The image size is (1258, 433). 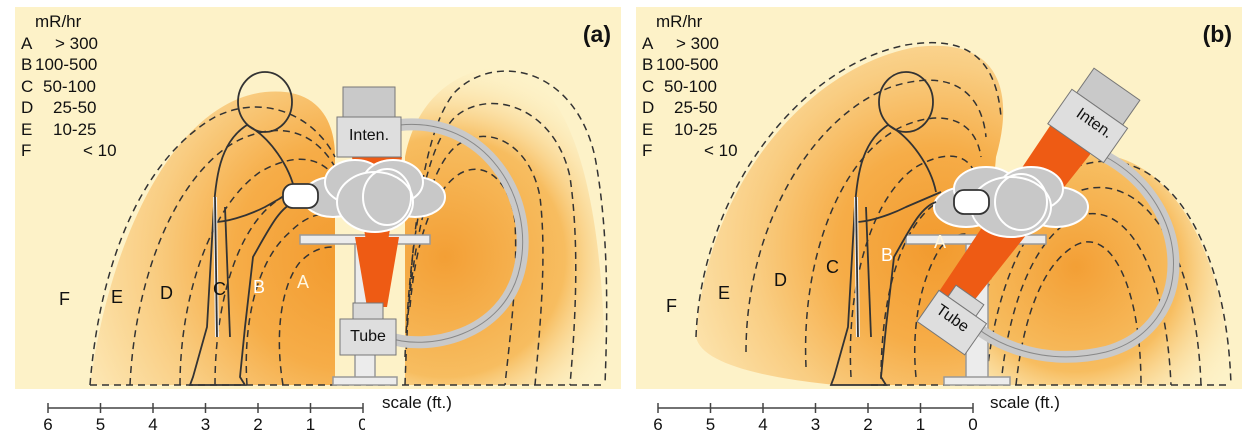 I want to click on scale-a: 6 5 4 3 2 1 0 scale (ft.), so click(x=243, y=413).